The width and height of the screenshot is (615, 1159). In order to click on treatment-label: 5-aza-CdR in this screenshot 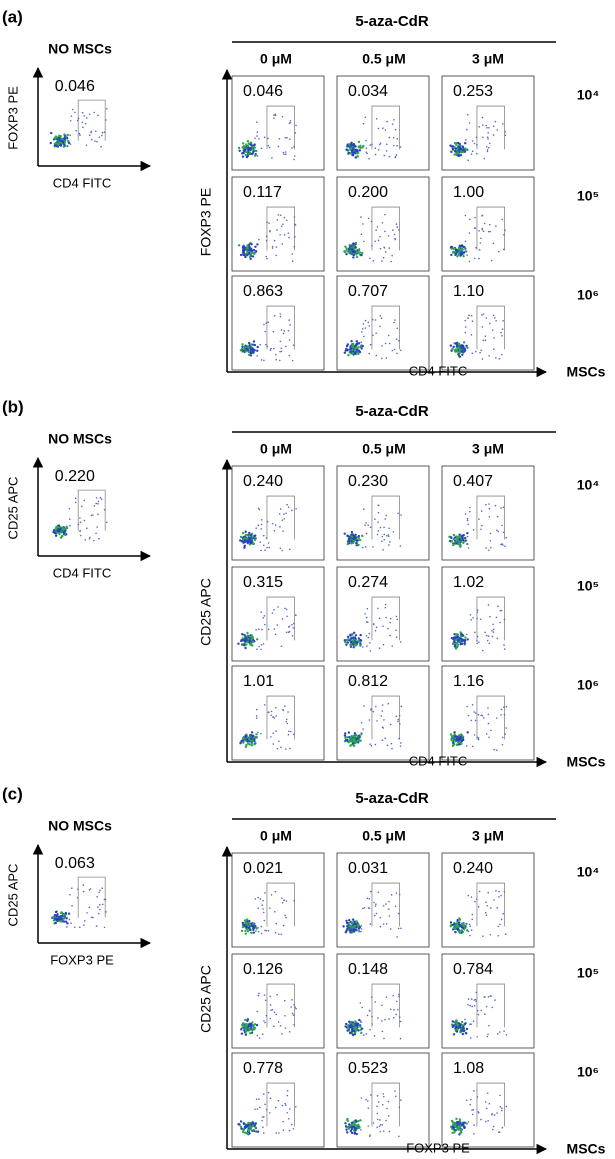, I will do `click(392, 798)`.